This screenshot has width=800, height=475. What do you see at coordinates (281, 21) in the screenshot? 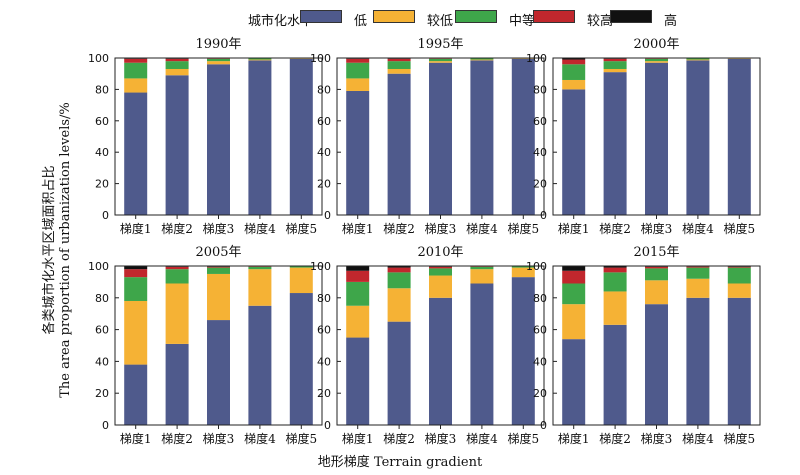
I see `legend-title: 城市化水平` at bounding box center [281, 21].